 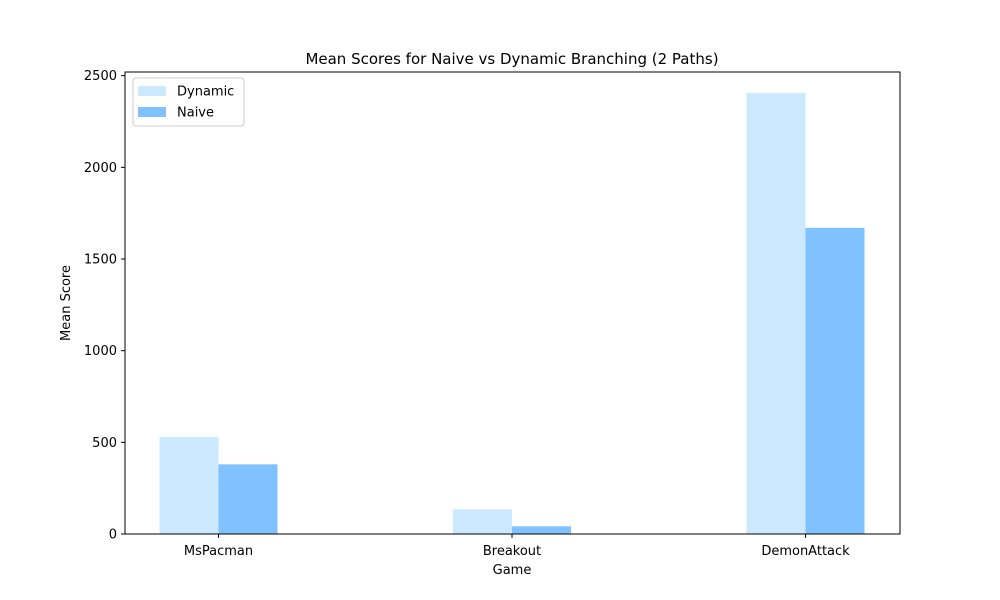 What do you see at coordinates (218, 551) in the screenshot?
I see `x-tick-label: MsPacman` at bounding box center [218, 551].